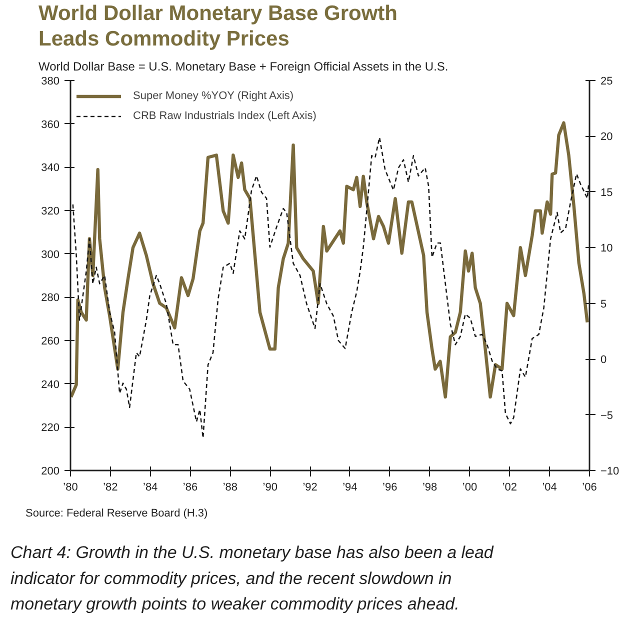 Image resolution: width=637 pixels, height=626 pixels. I want to click on y-tick-label: 260, so click(50, 342).